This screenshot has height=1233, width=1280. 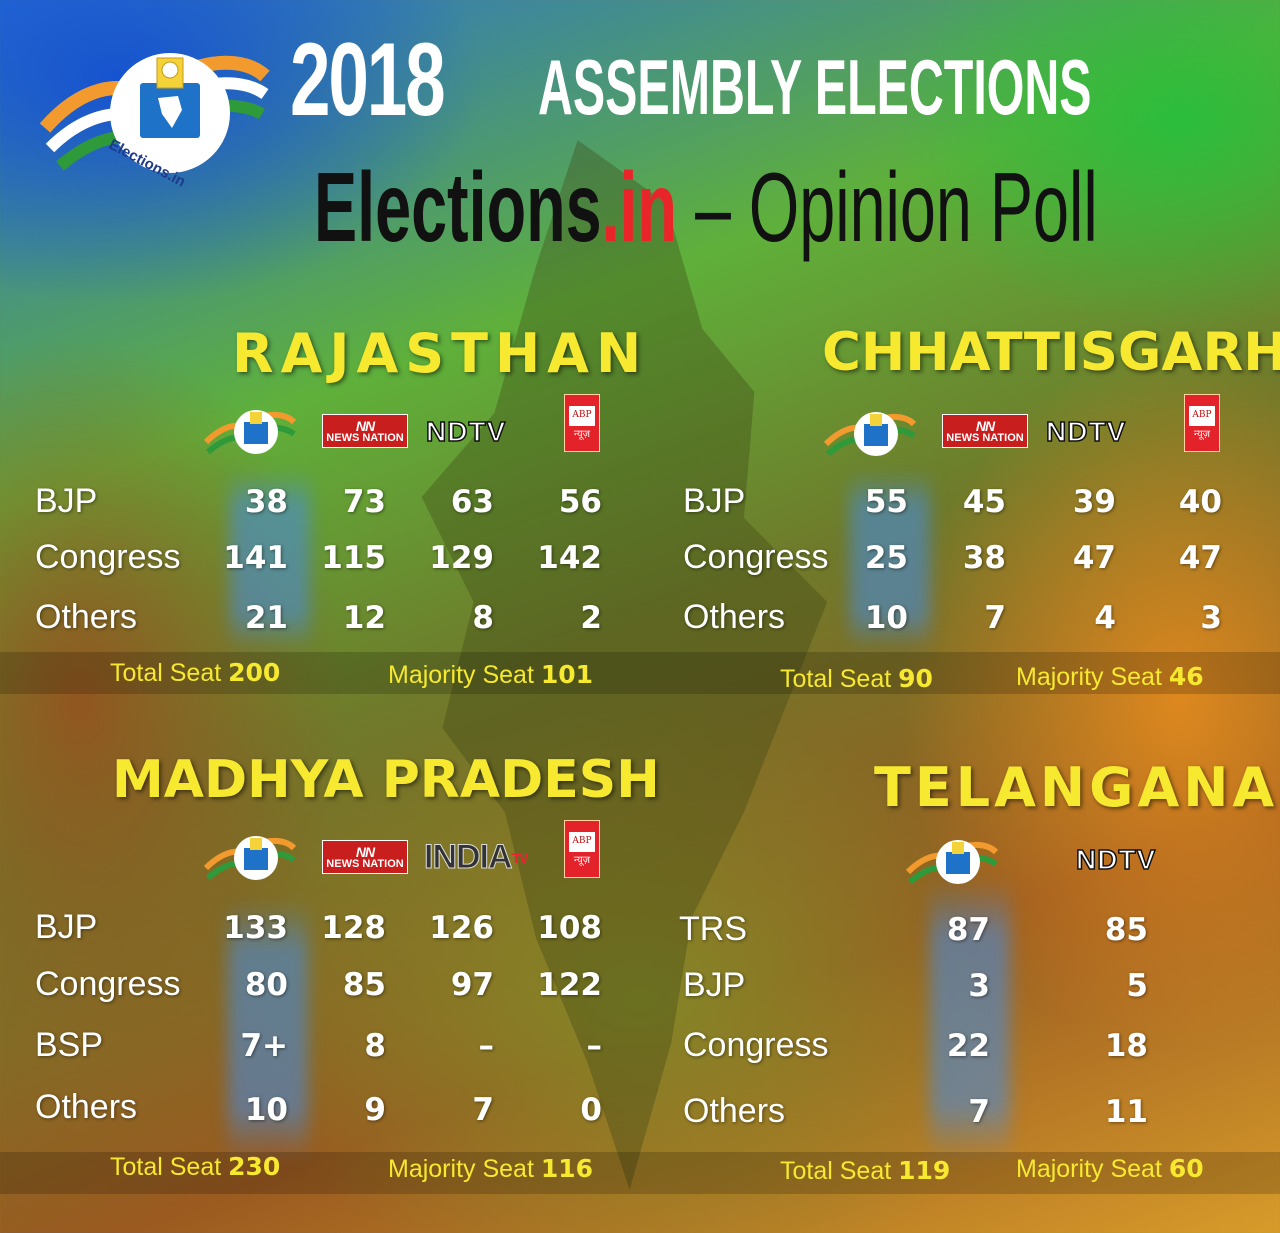 What do you see at coordinates (472, 985) in the screenshot?
I see `seat-value: 97` at bounding box center [472, 985].